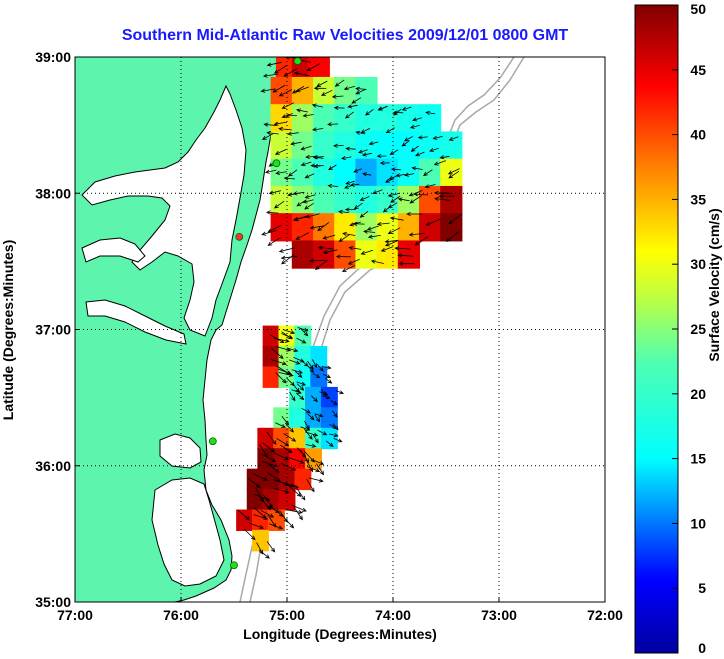 The height and width of the screenshot is (659, 724). What do you see at coordinates (255, 313) in the screenshot?
I see `radar-stations` at bounding box center [255, 313].